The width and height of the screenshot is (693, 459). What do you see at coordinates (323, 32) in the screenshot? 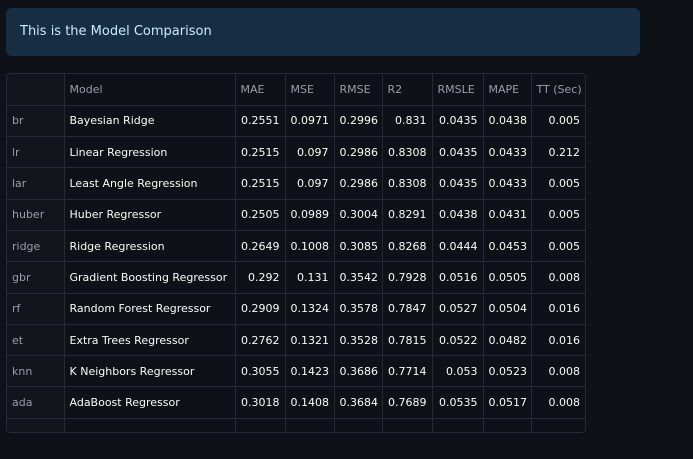
I see `info-alert: This is the Model Comparison` at bounding box center [323, 32].